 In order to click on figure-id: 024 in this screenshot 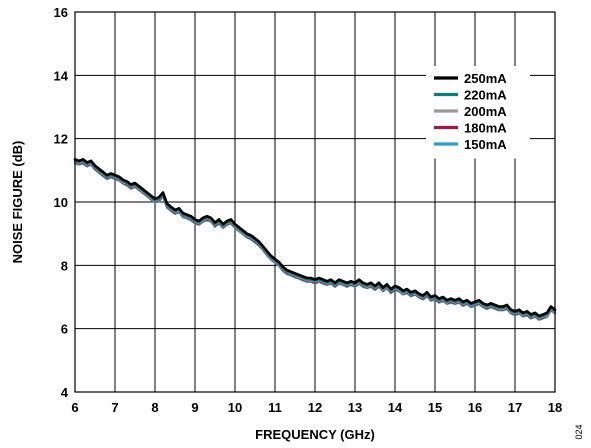, I will do `click(579, 431)`.